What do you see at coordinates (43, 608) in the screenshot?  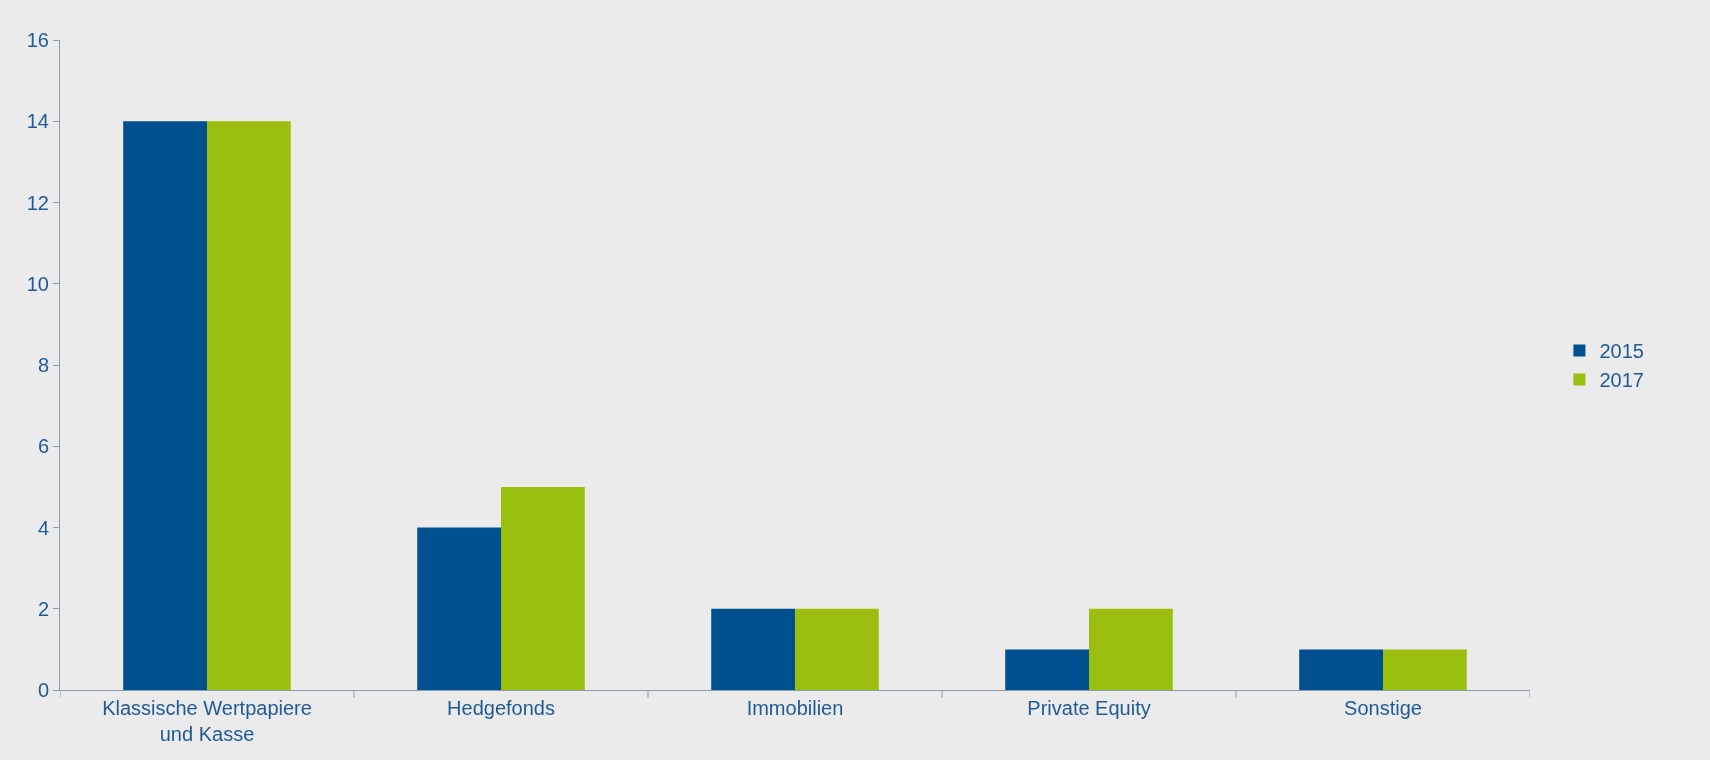 I see `y-tick-label: 2` at bounding box center [43, 608].